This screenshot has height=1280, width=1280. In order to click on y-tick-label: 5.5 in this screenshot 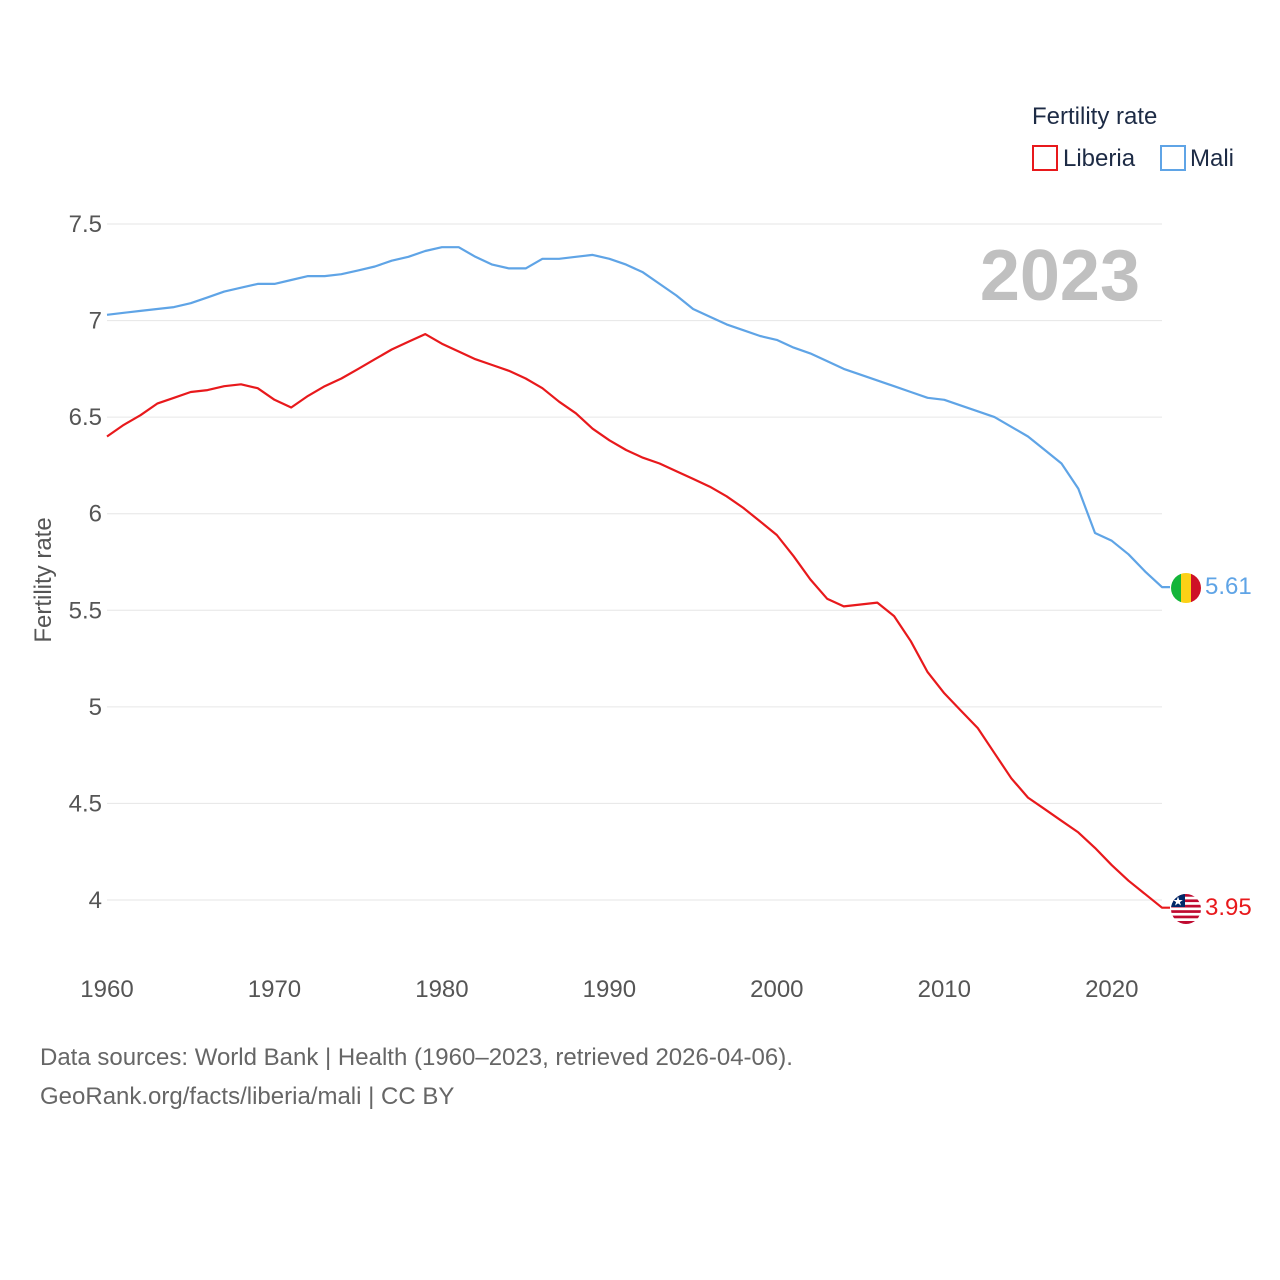, I will do `click(85, 610)`.